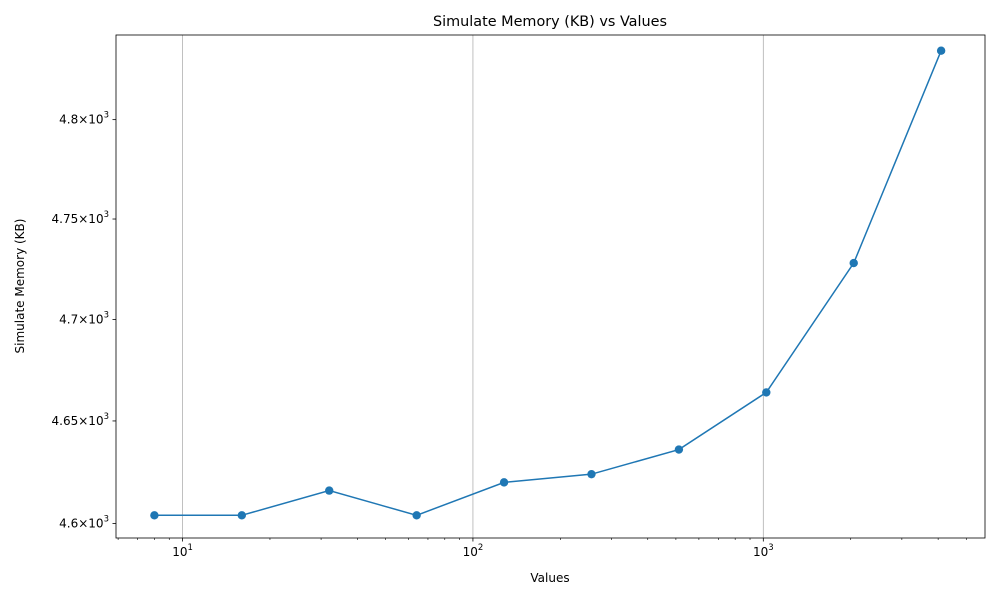 The width and height of the screenshot is (1000, 600). What do you see at coordinates (84, 119) in the screenshot?
I see `y-tick-label: 4.8×103` at bounding box center [84, 119].